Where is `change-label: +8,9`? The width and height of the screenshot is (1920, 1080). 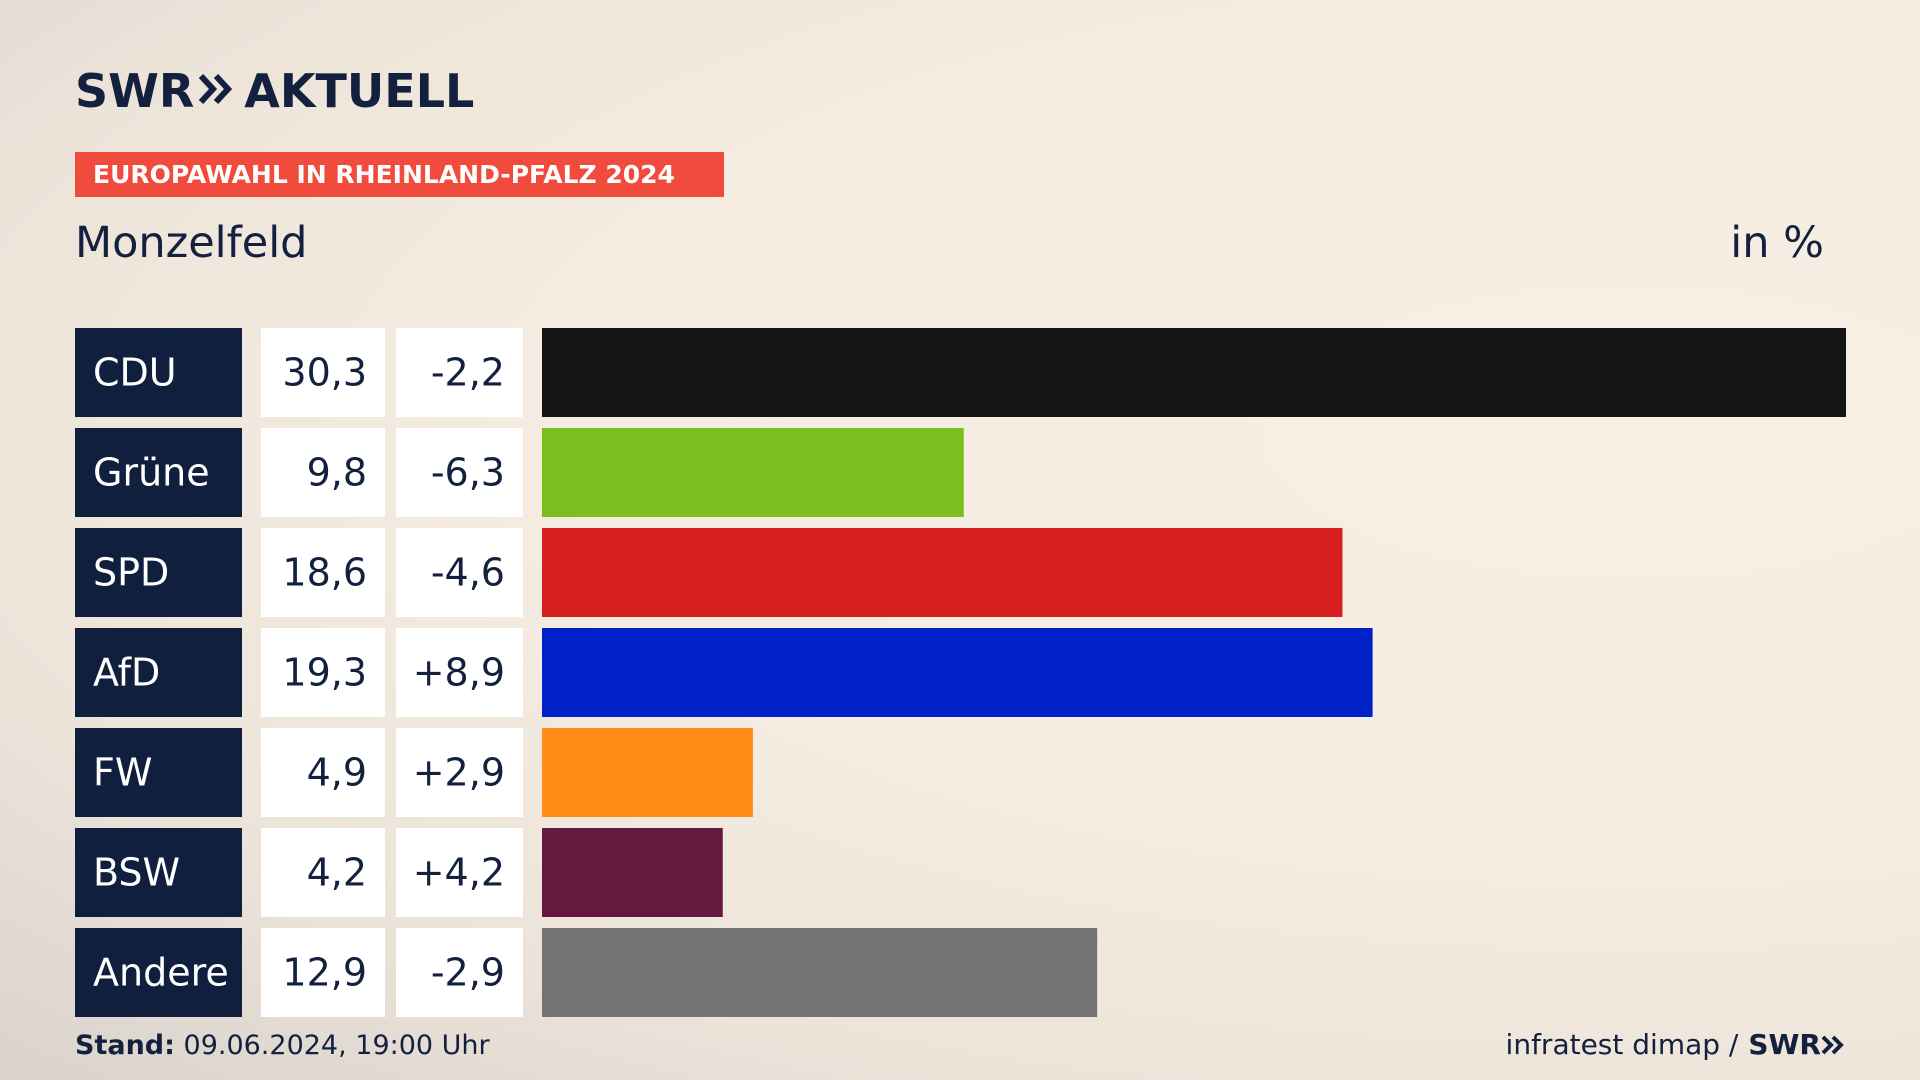
change-label: +8,9 is located at coordinates (459, 673).